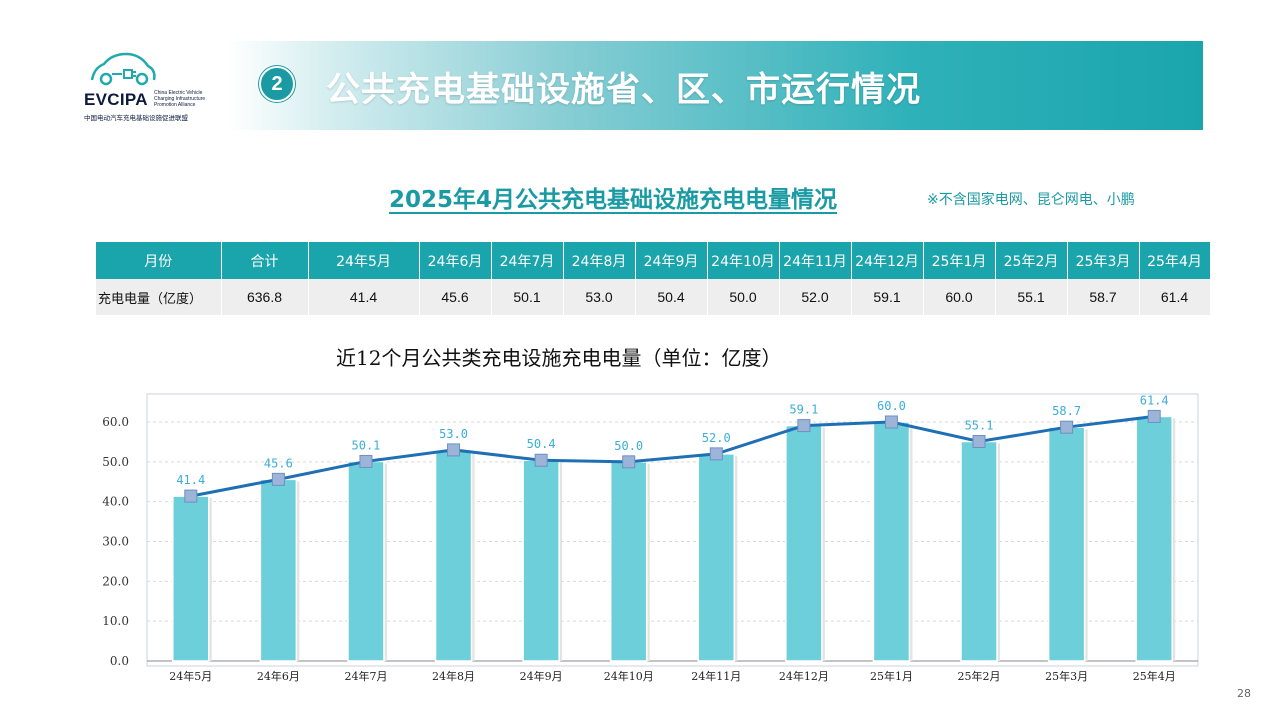  What do you see at coordinates (527, 260) in the screenshot?
I see `table-header-cell: 24年7月` at bounding box center [527, 260].